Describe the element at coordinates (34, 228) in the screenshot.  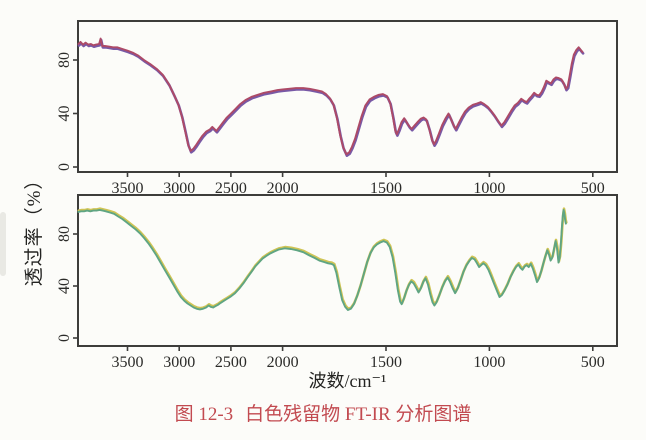
I see `y-axis-title: 透过率（%）` at that location.